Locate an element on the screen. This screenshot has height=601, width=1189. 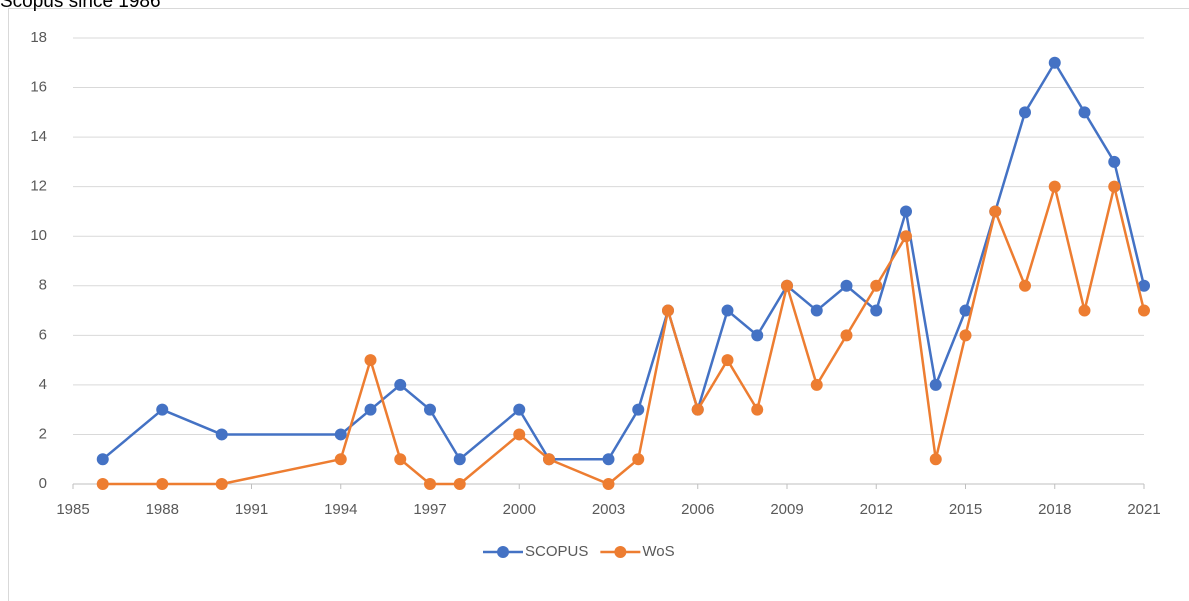
chart-title: Scopus since 1986 is located at coordinates (80, 6).